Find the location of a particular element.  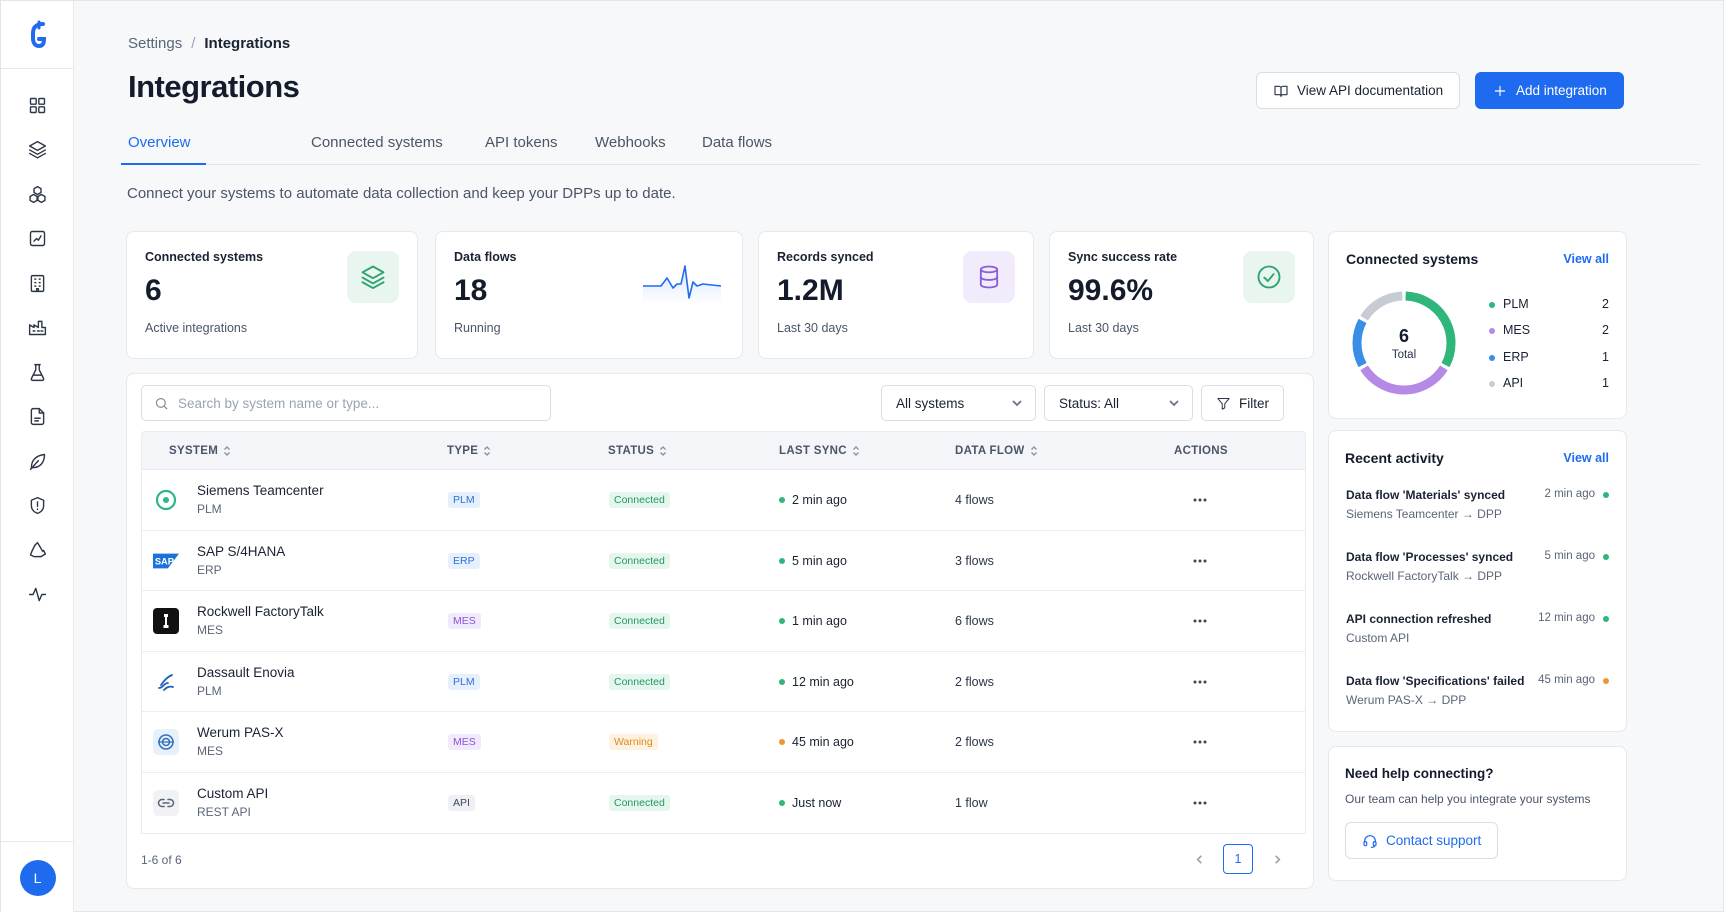

recycle-icon is located at coordinates (38, 549).